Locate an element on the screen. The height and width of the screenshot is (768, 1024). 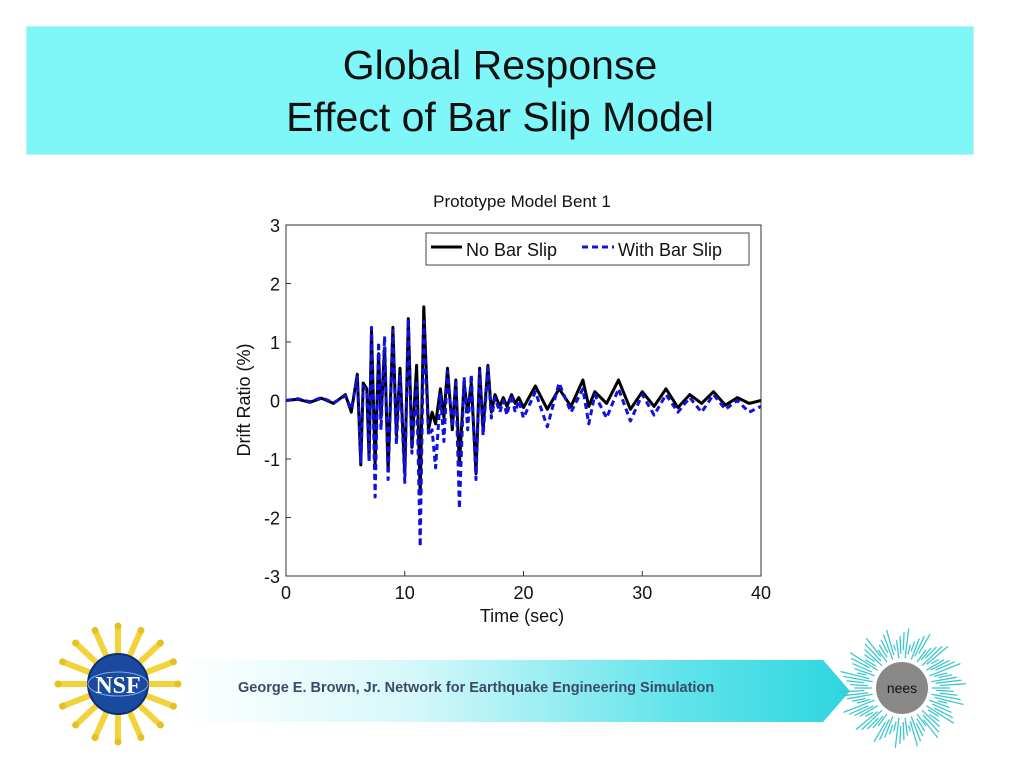
legend-label-no-slip: No Bar Slip is located at coordinates (511, 250).